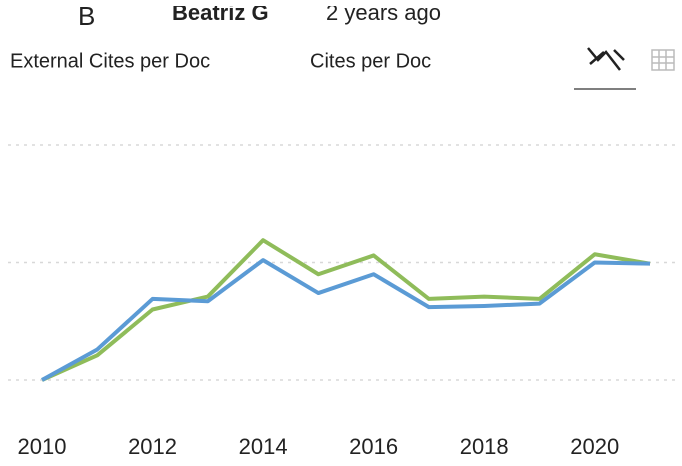  Describe the element at coordinates (373, 446) in the screenshot. I see `x-tick-label: 2016` at that location.